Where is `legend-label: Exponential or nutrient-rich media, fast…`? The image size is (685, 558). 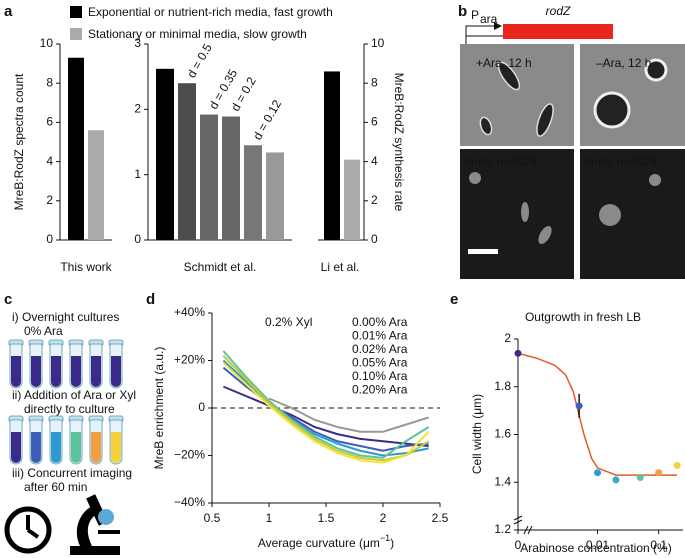
legend-label: Exponential or nutrient-rich media, fast… is located at coordinates (210, 12).